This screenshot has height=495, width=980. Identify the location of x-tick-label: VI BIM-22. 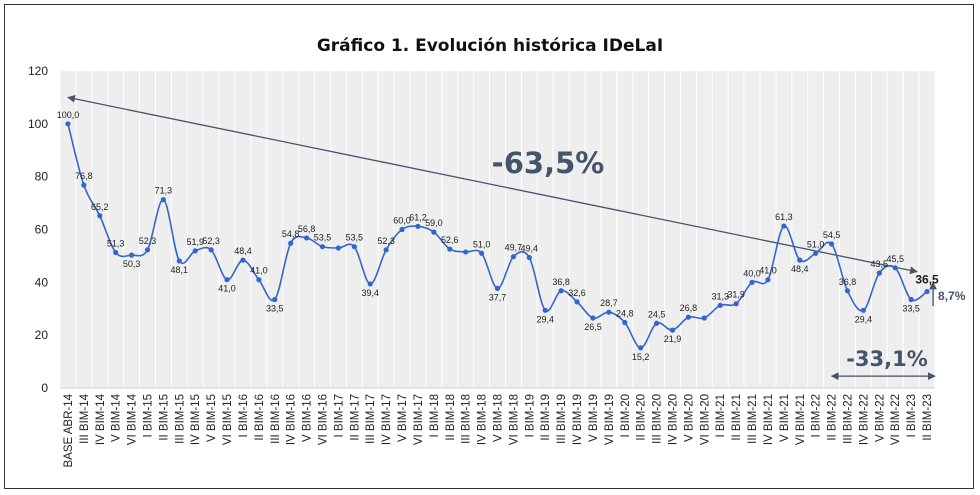
(896, 419).